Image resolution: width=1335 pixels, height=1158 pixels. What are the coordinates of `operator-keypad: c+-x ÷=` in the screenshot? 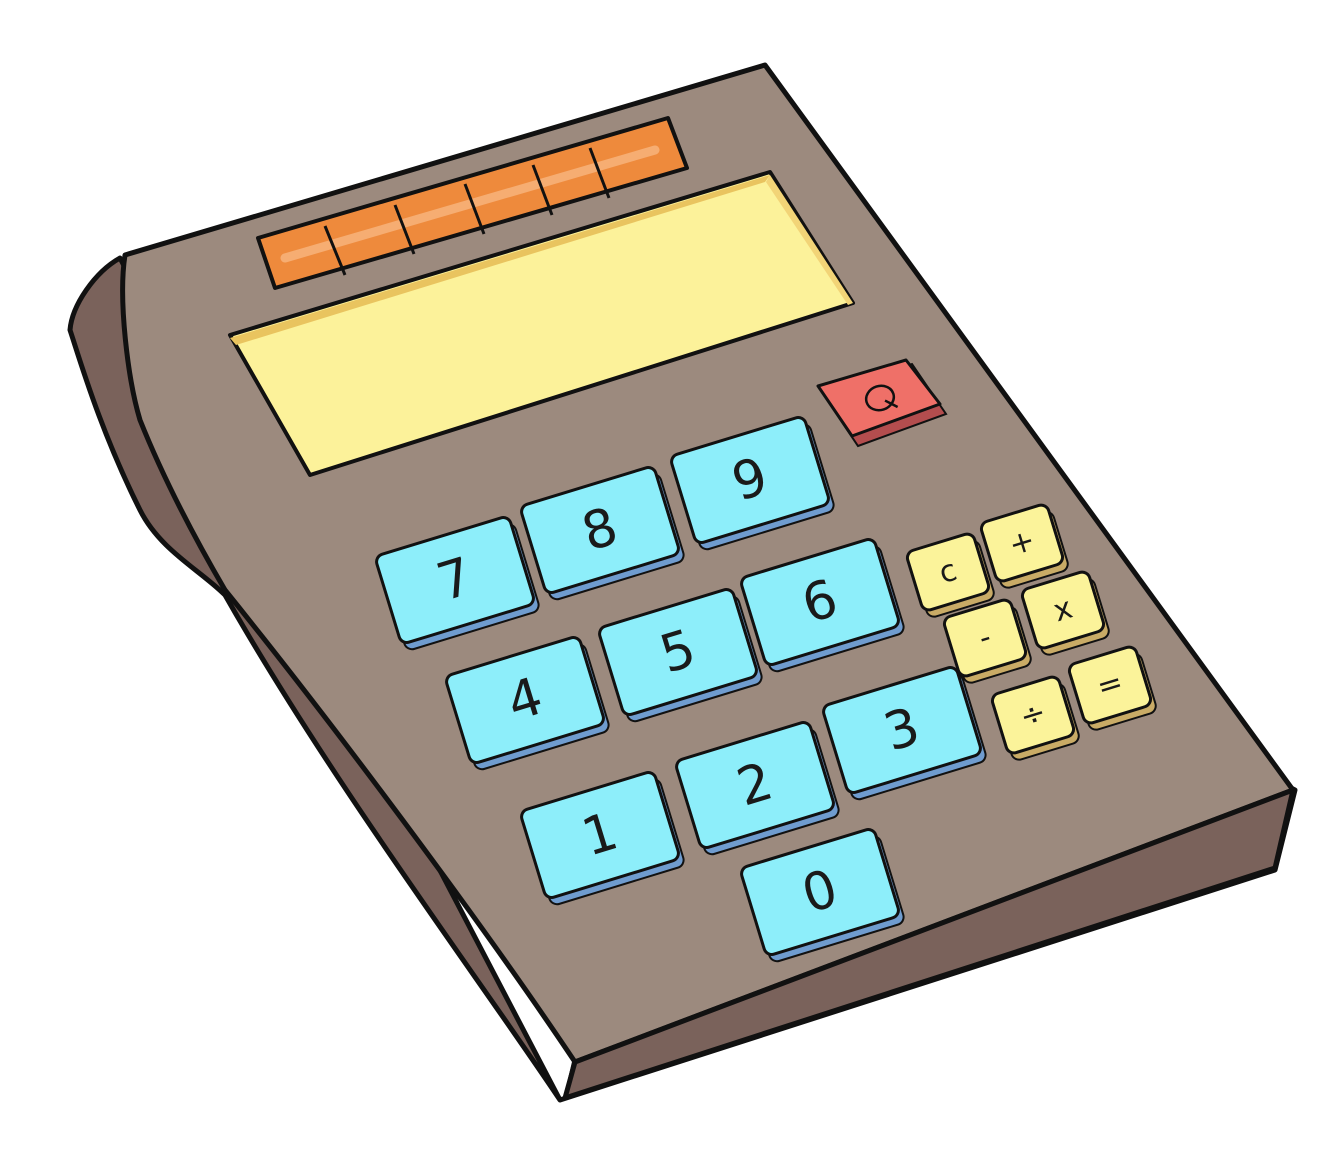 It's located at (1031, 632).